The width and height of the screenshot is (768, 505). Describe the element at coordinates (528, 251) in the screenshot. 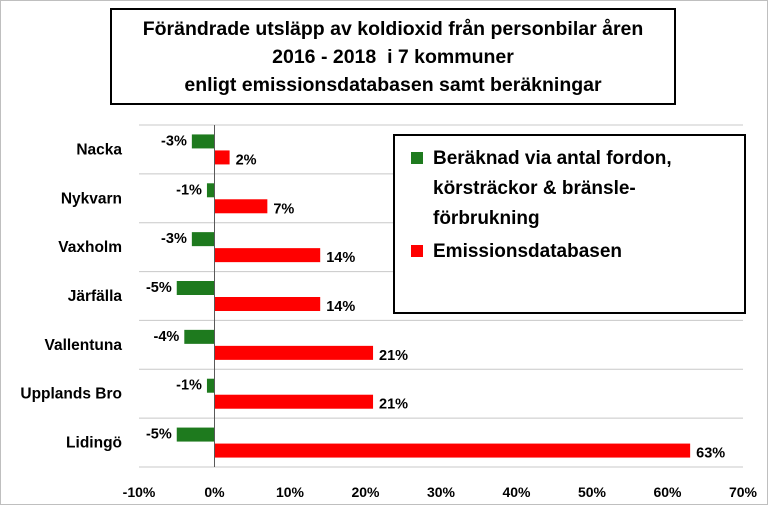

I see `legend-label-emission-database: Emissionsdatabasen` at that location.